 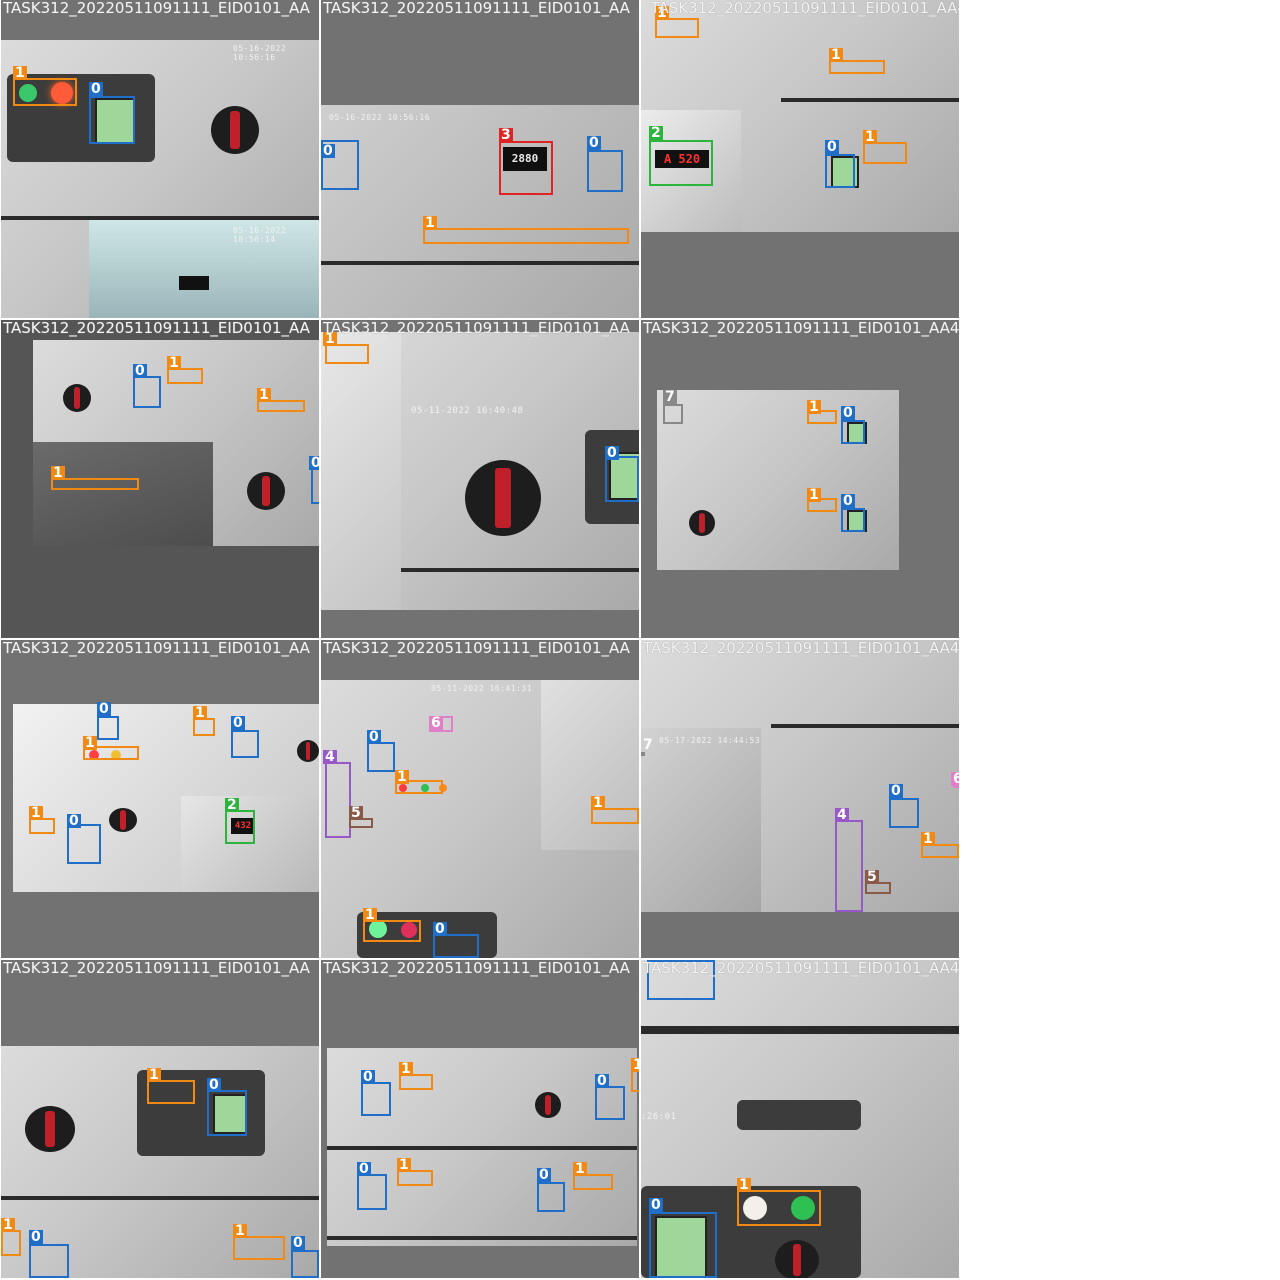 What do you see at coordinates (232, 805) in the screenshot?
I see `detection-label: 2` at bounding box center [232, 805].